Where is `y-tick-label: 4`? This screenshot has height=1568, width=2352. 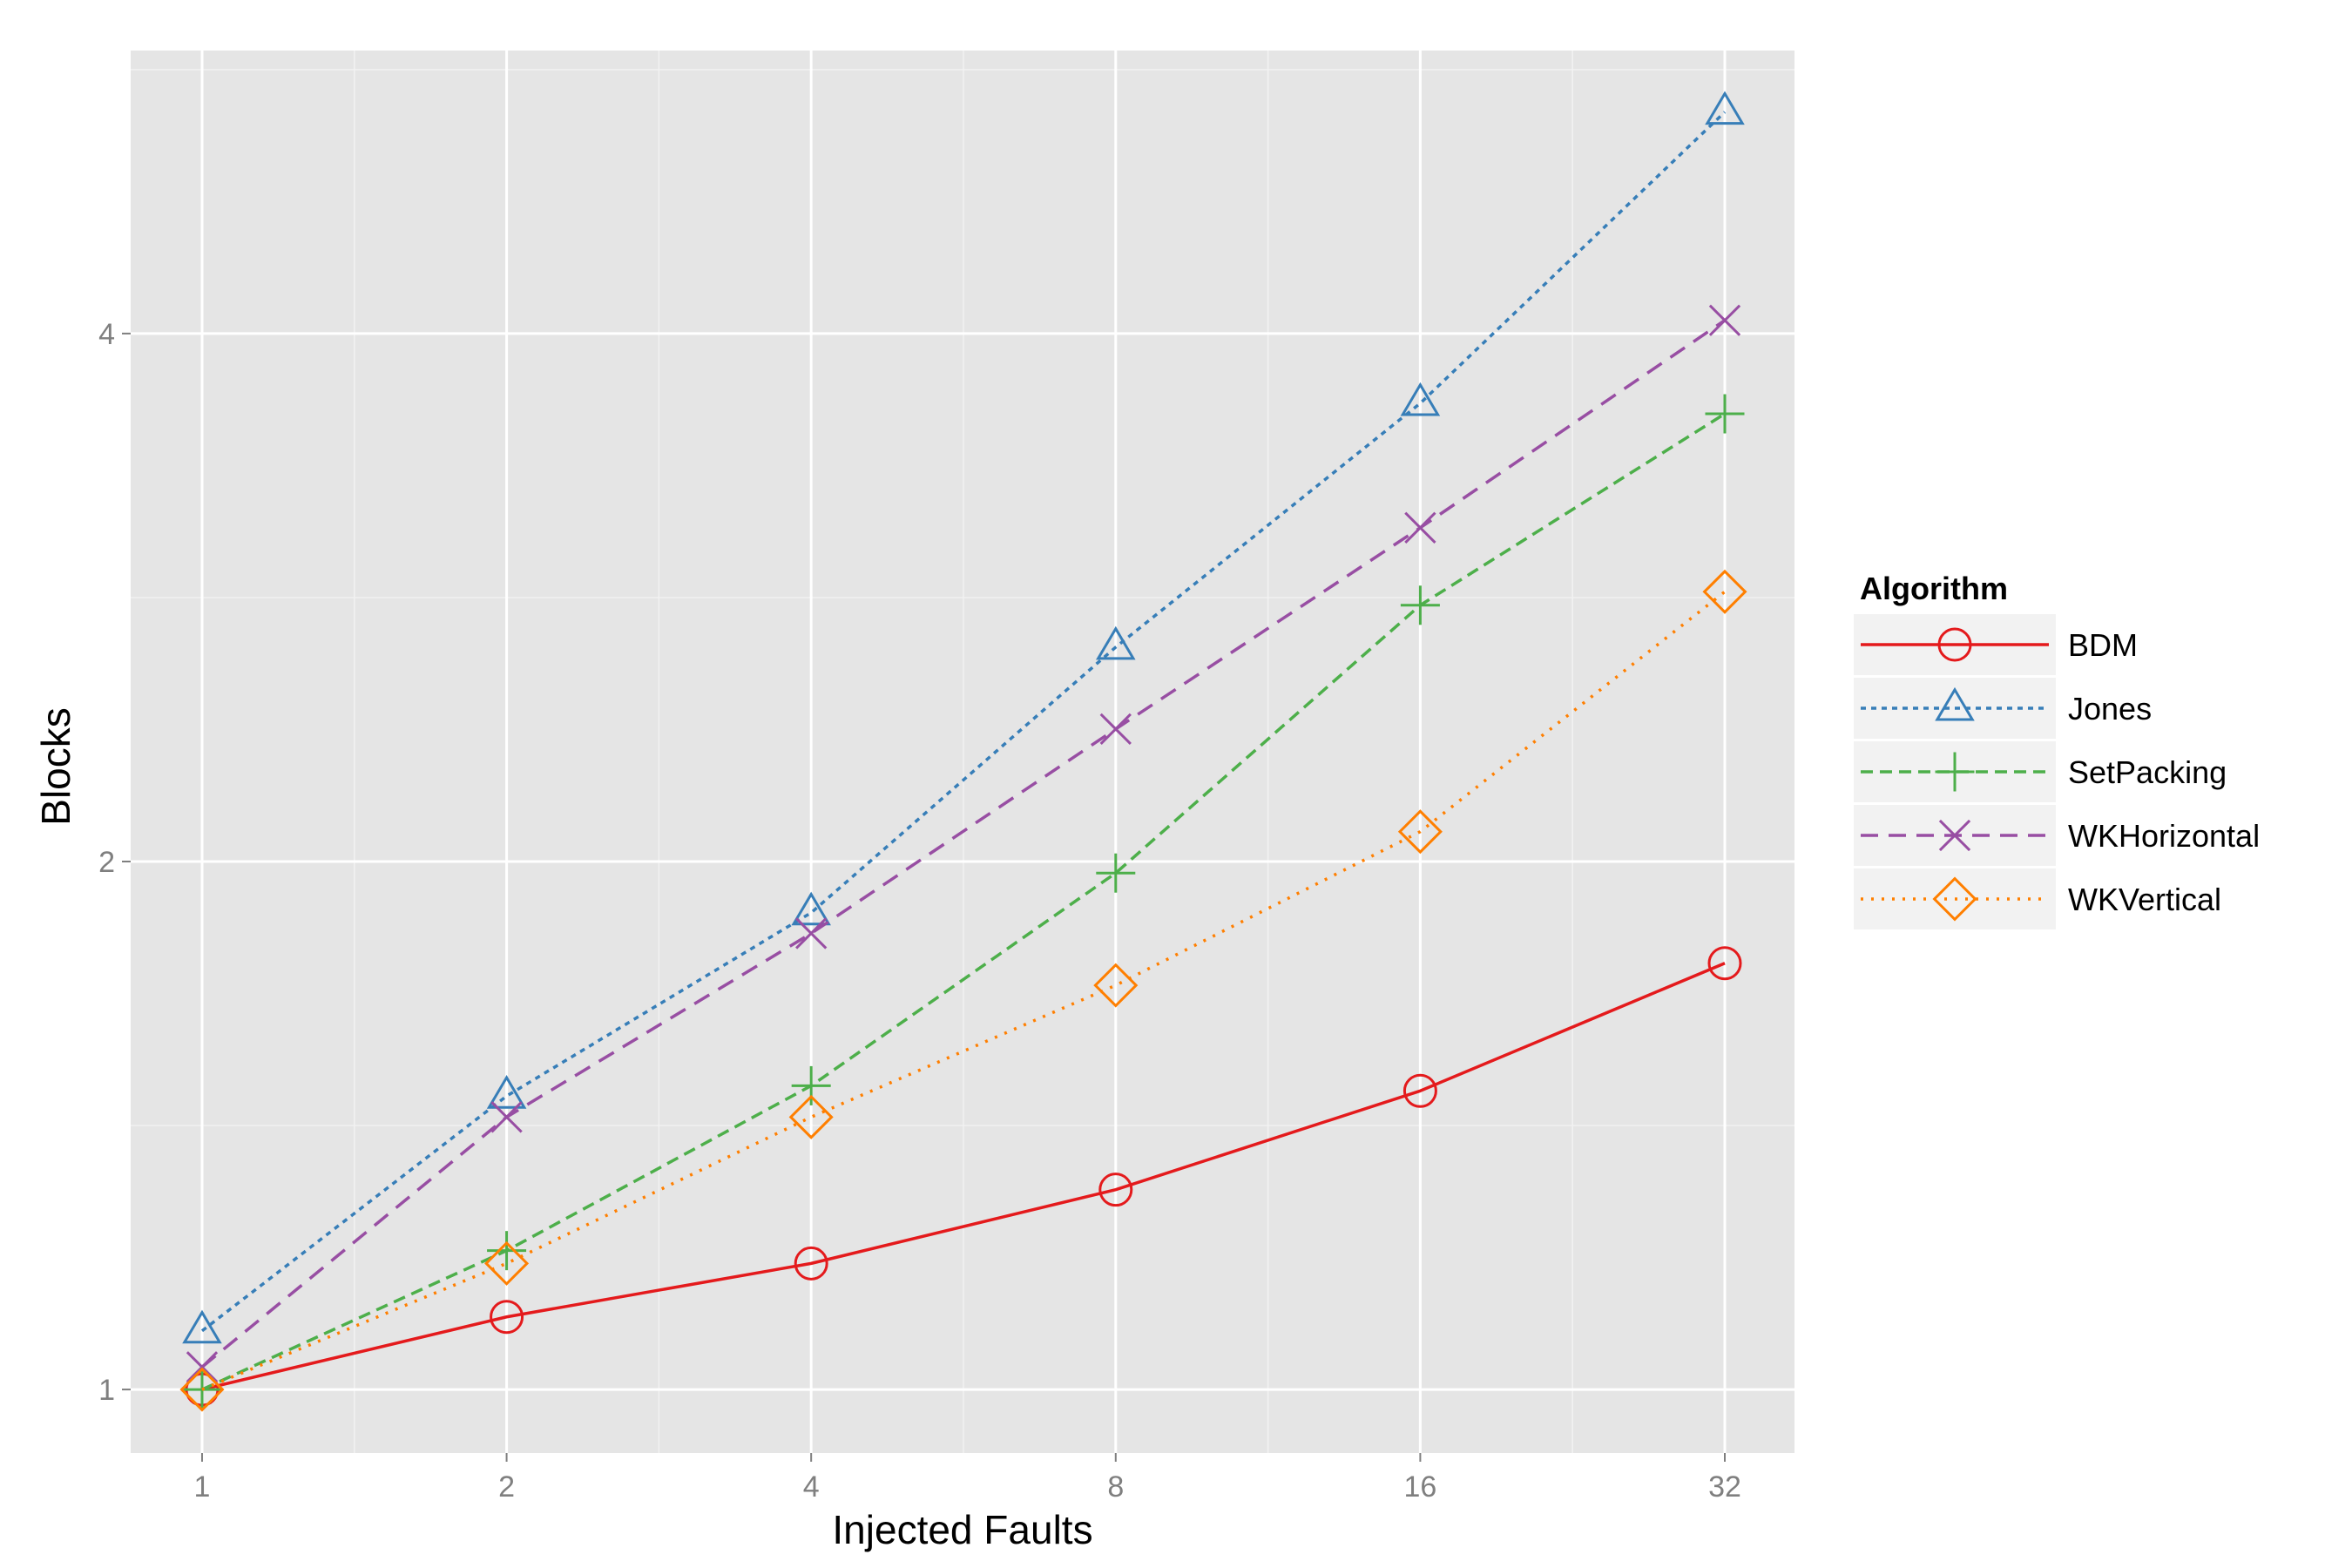
y-tick-label: 4 is located at coordinates (106, 334).